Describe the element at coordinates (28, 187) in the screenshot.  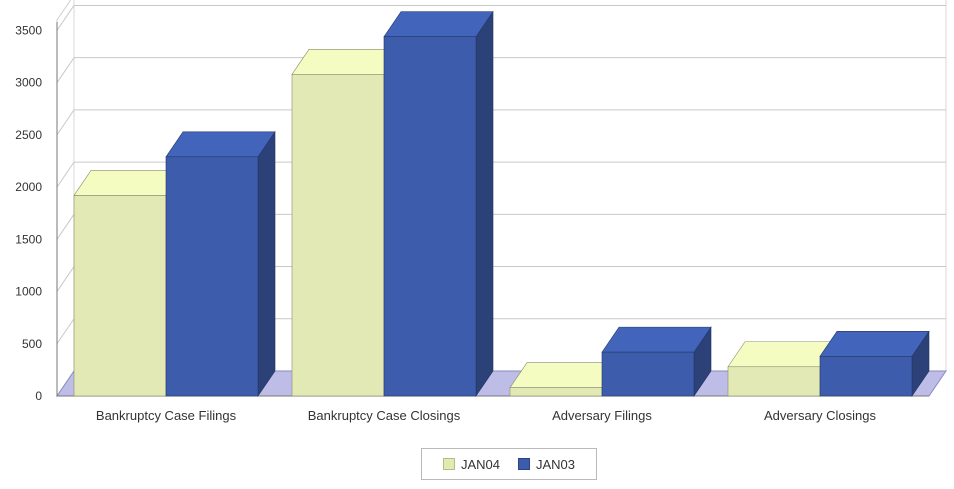
I see `y-tick-label: 2000` at that location.